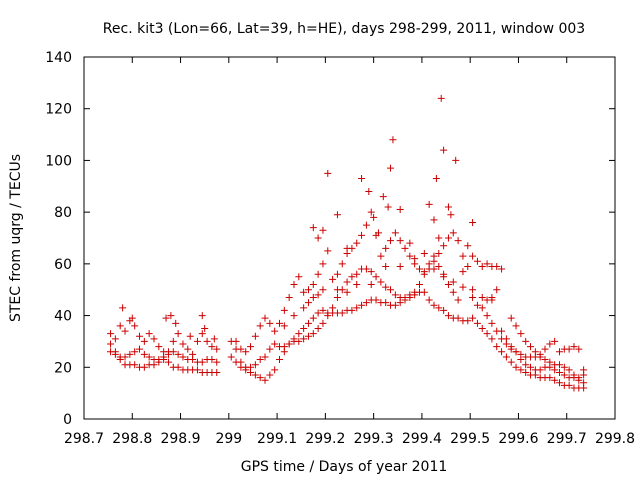 This screenshot has height=480, width=640. What do you see at coordinates (374, 439) in the screenshot?
I see `x-tick-label: 299.3` at bounding box center [374, 439].